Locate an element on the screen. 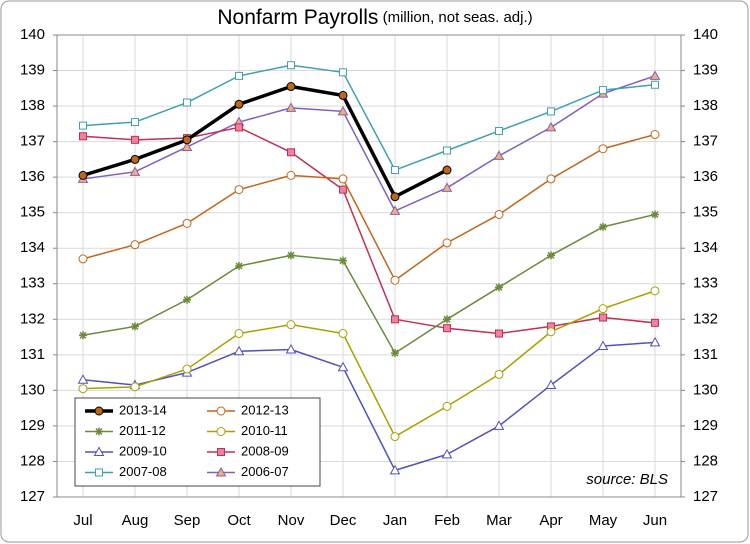 The image size is (750, 544). x-tick-label: Sep is located at coordinates (187, 520).